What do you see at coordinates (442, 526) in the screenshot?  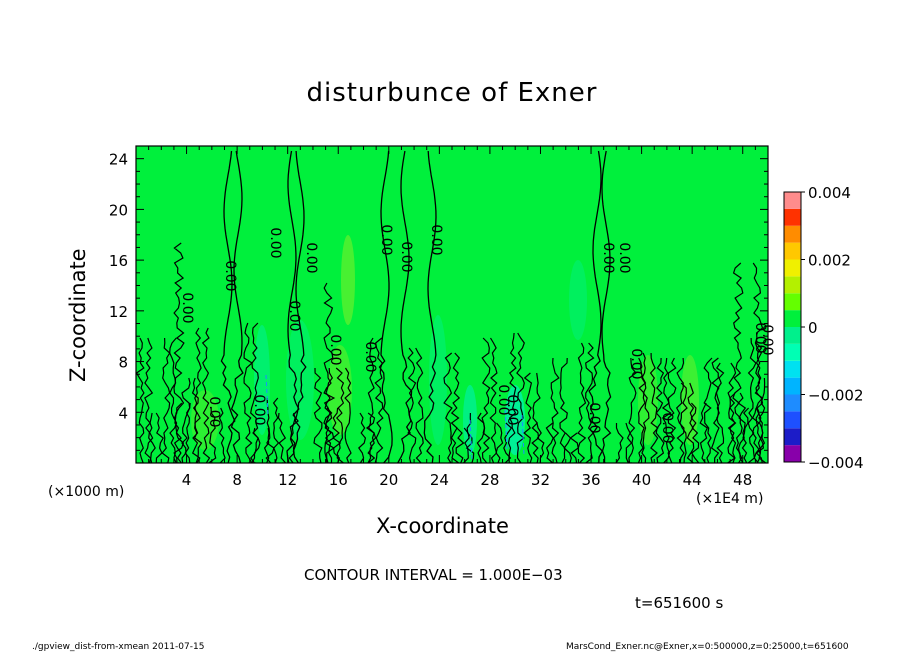 I see `x-axis-label: X-coordinate` at bounding box center [442, 526].